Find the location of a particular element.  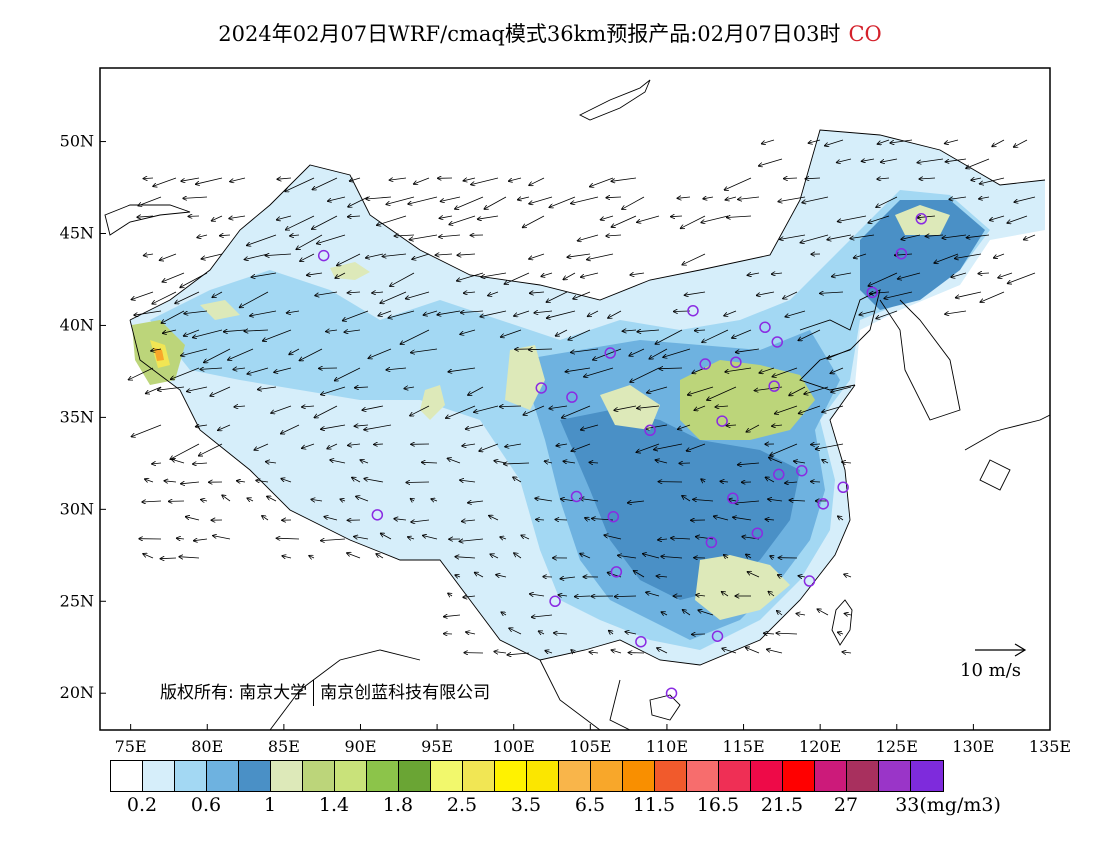

lon-label: 85E is located at coordinates (284, 746).